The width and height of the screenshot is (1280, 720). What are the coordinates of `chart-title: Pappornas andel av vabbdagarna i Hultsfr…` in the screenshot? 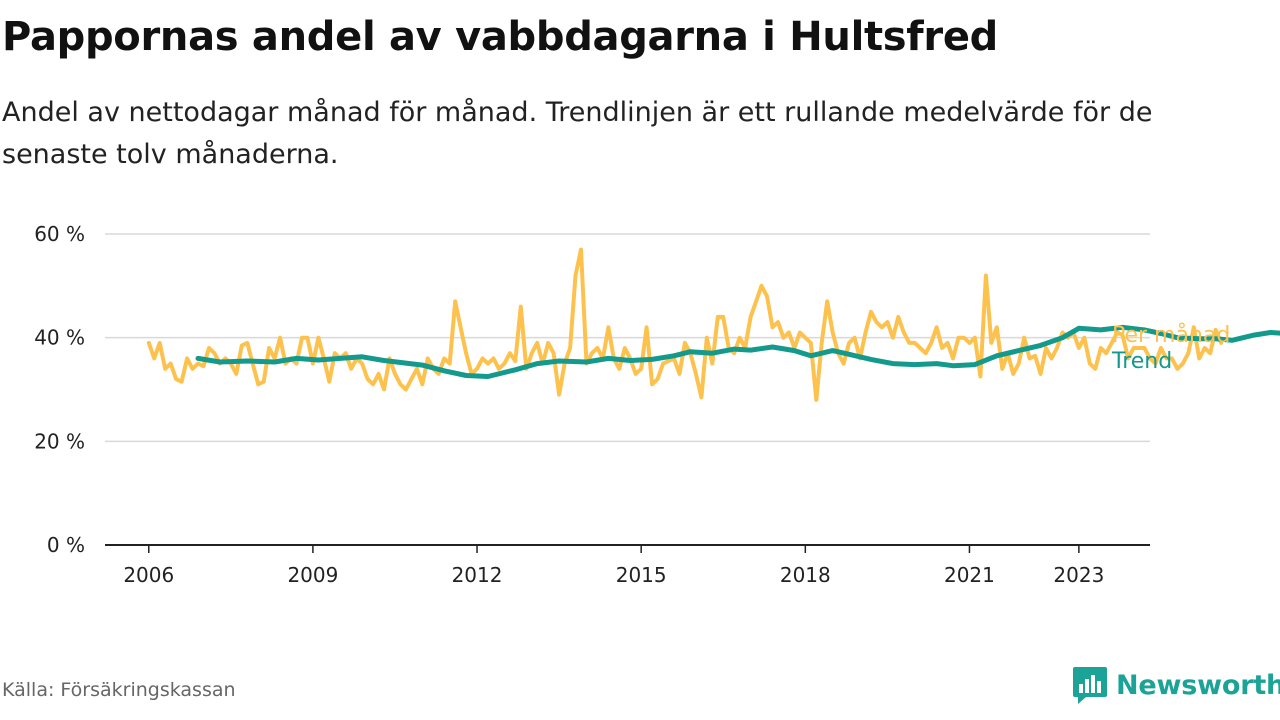 It's located at (500, 37).